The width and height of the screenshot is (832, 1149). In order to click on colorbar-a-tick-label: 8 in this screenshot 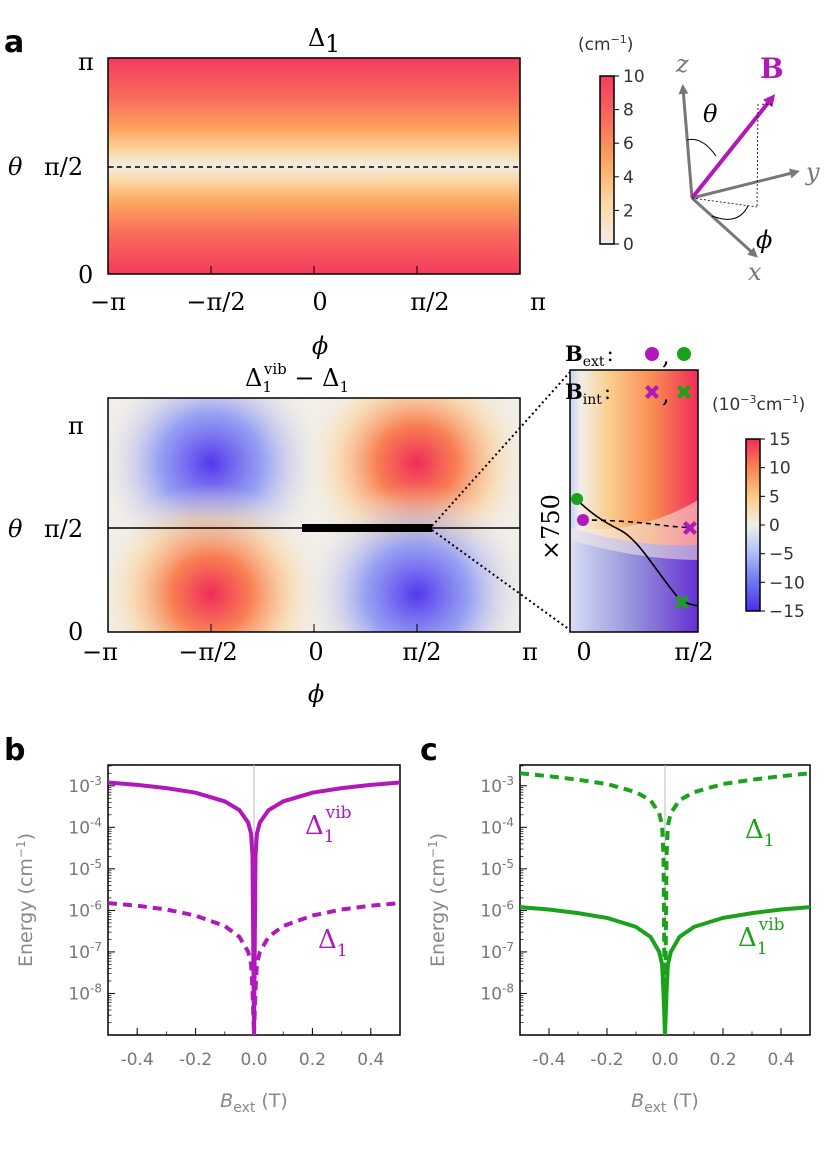, I will do `click(628, 111)`.